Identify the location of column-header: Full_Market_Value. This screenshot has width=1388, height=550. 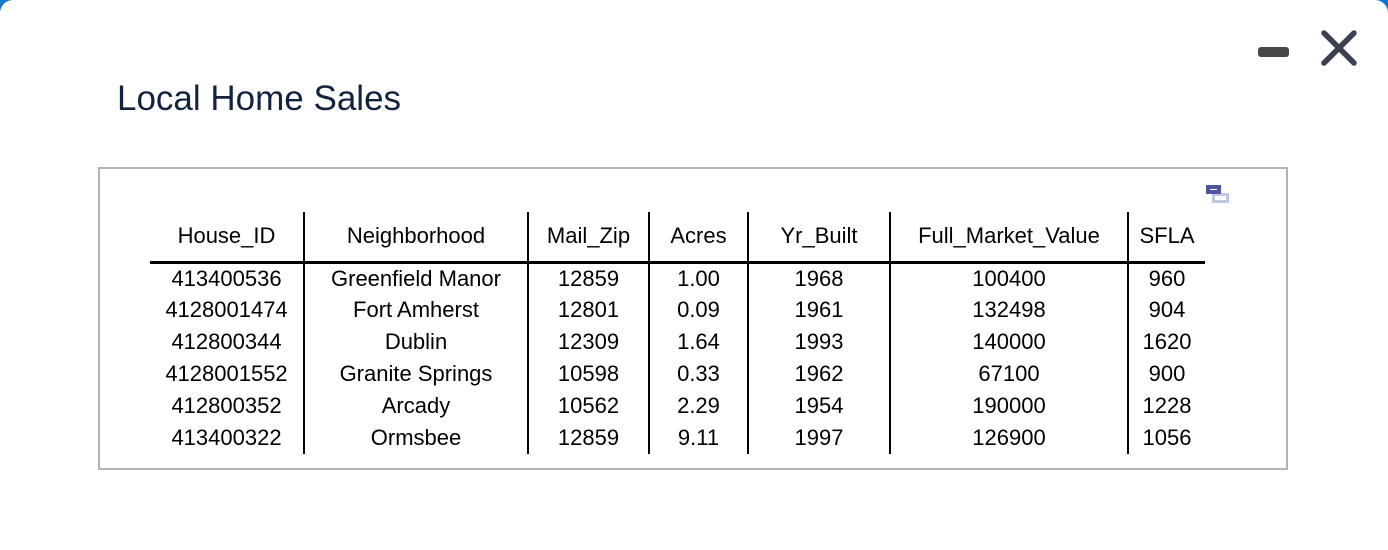
(1009, 238).